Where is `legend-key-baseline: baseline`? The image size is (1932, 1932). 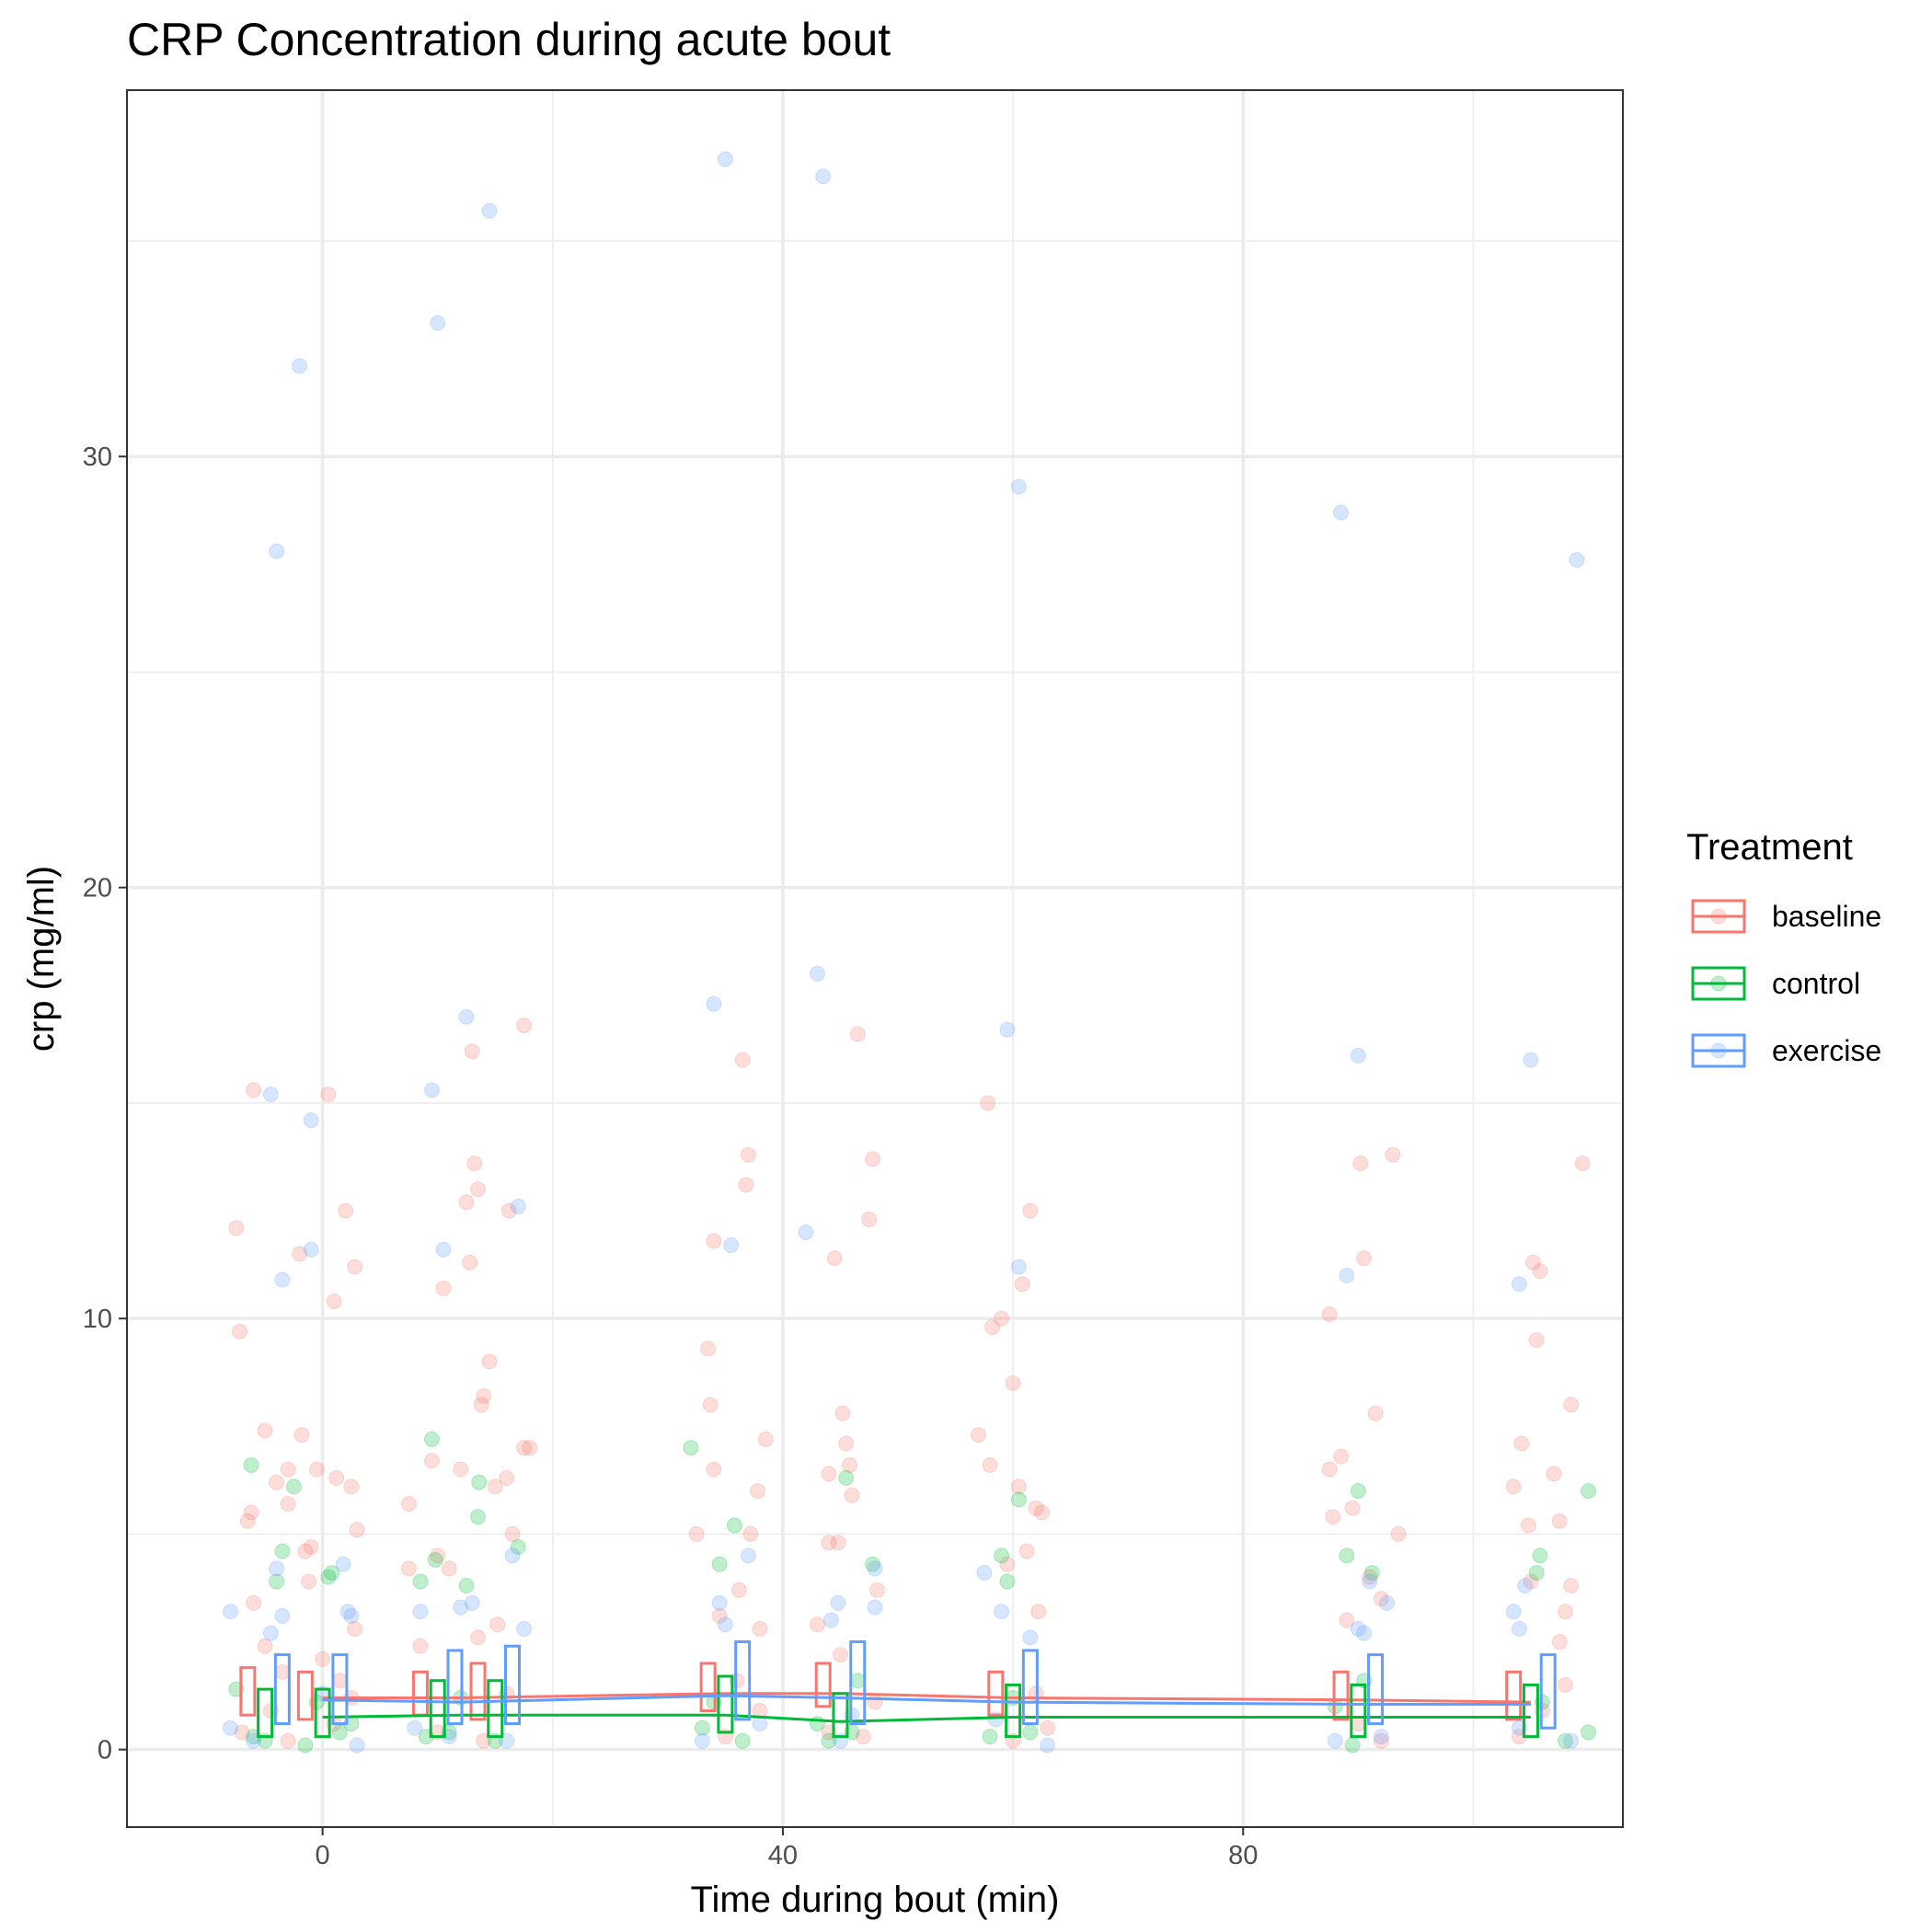
legend-key-baseline: baseline is located at coordinates (1786, 916).